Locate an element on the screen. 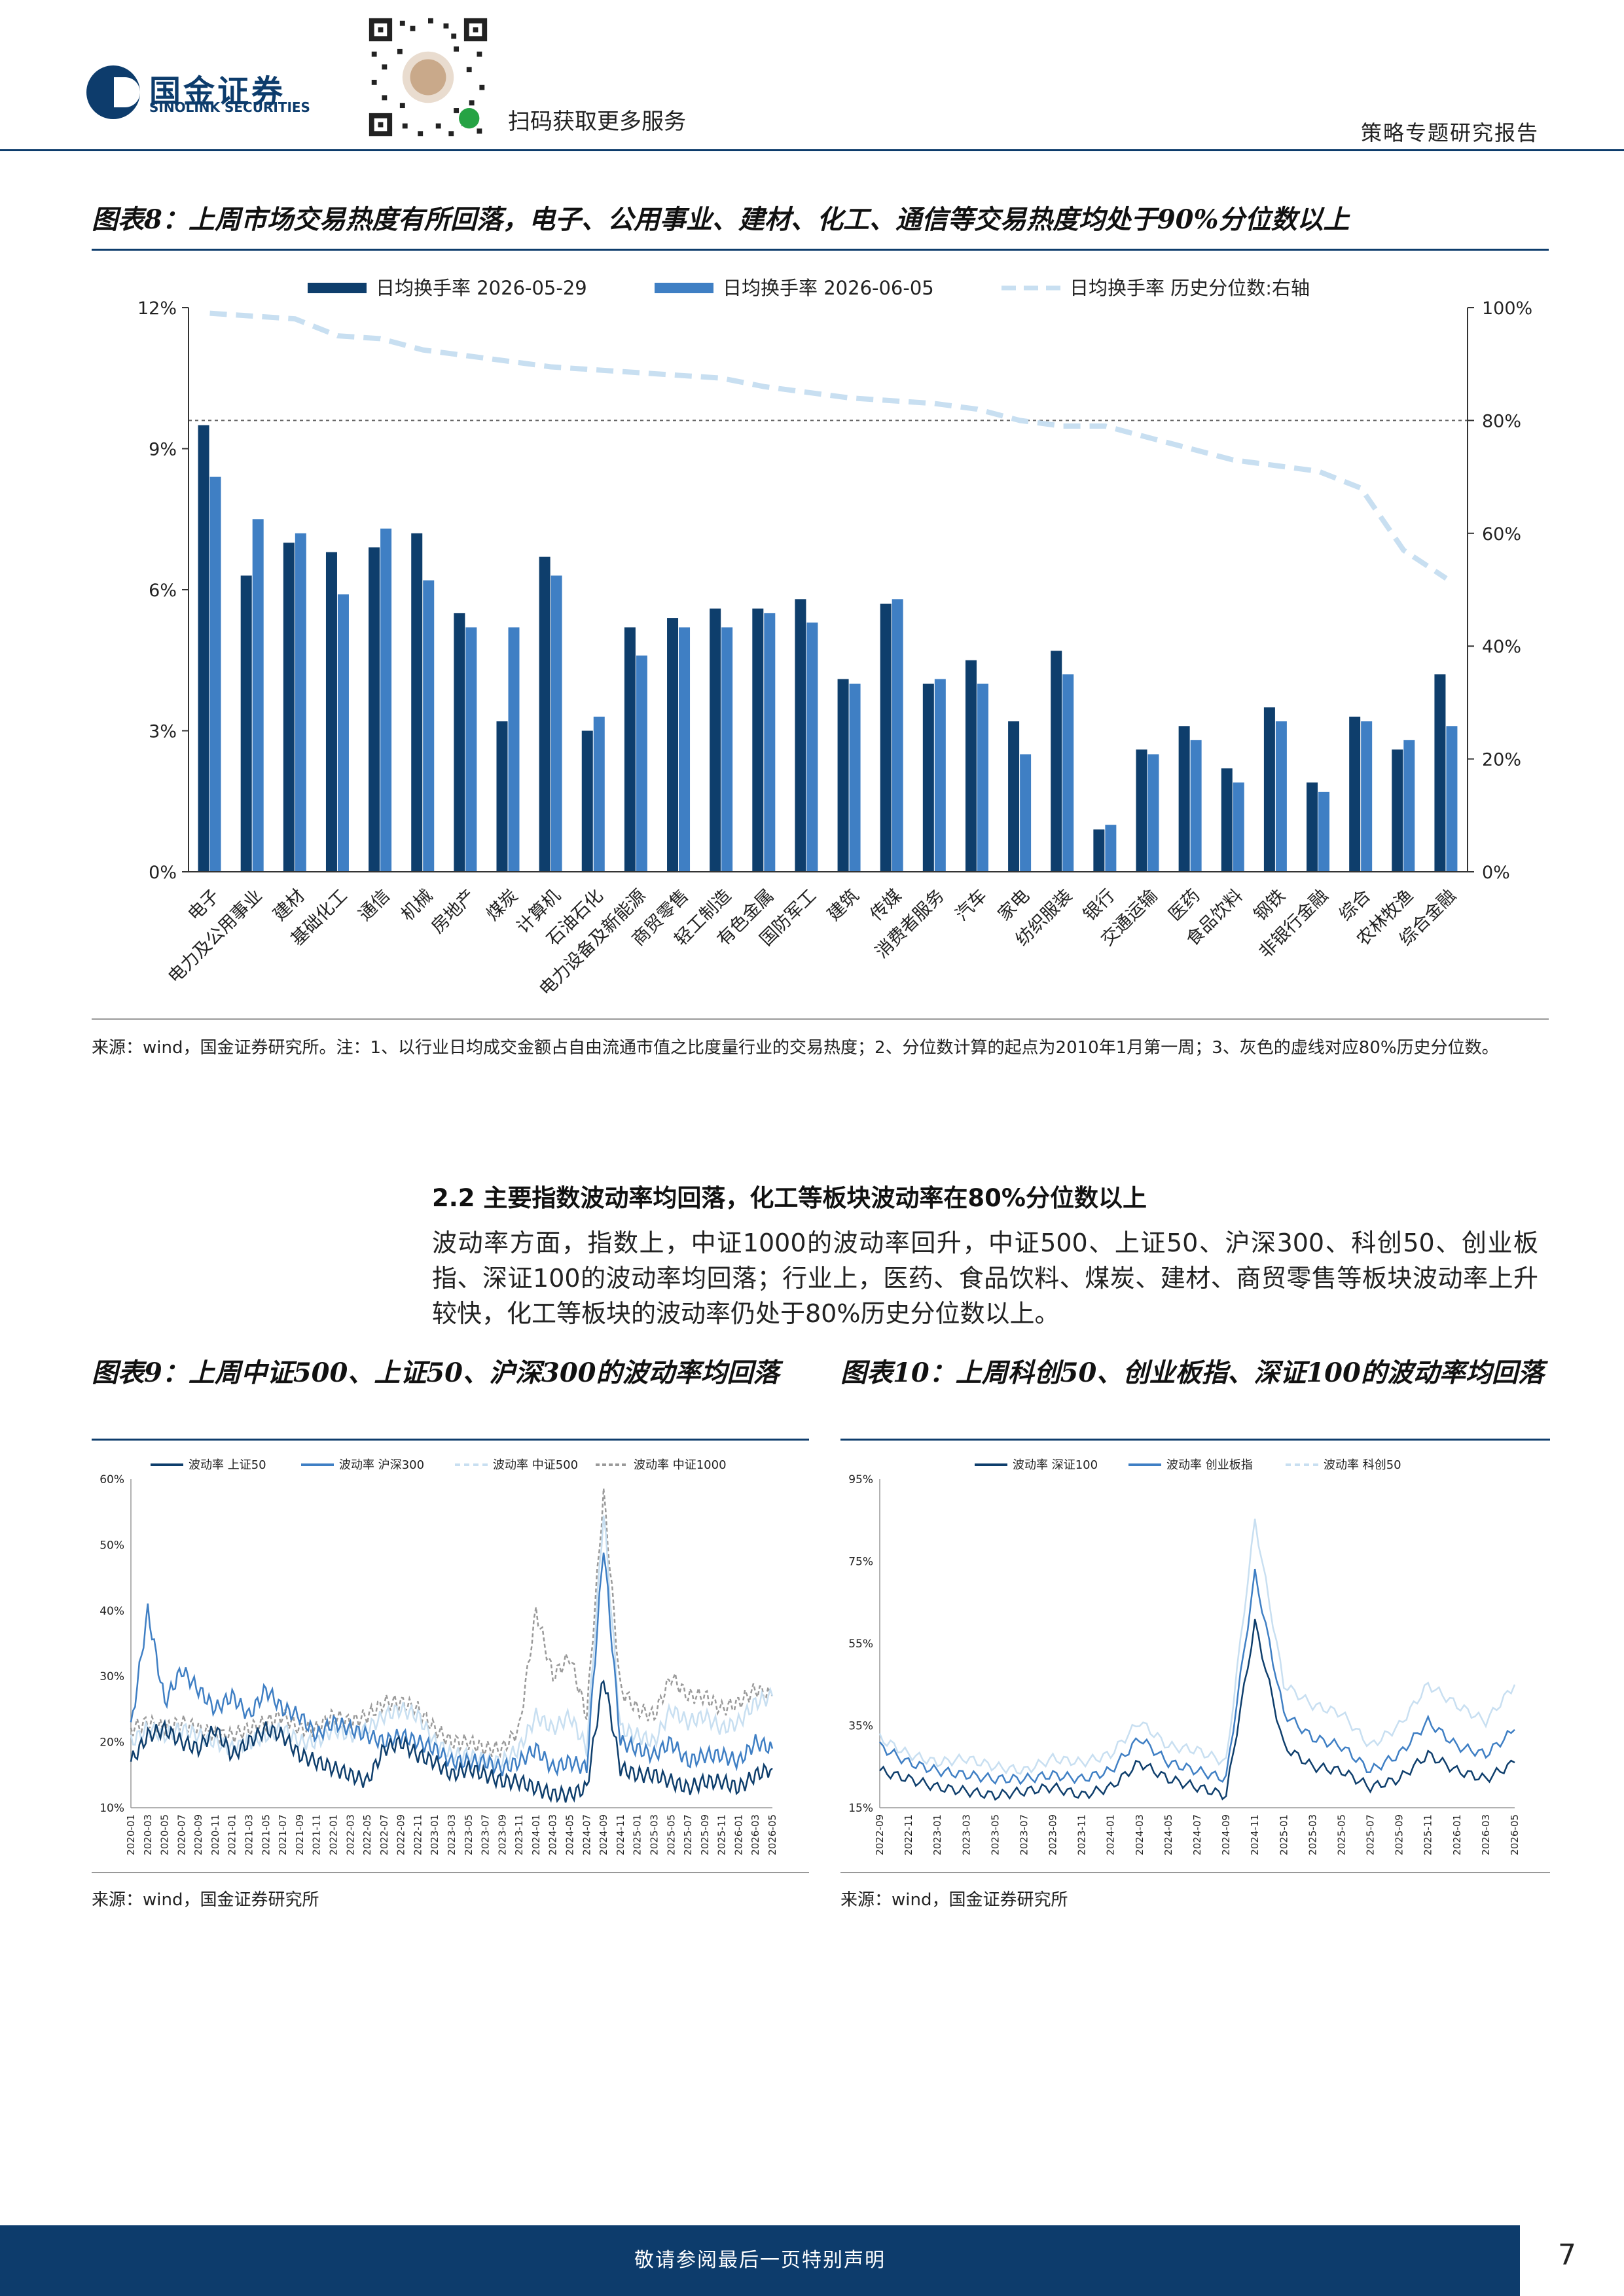 The height and width of the screenshot is (2296, 1624). x-tick: 2025-11 is located at coordinates (1428, 1835).